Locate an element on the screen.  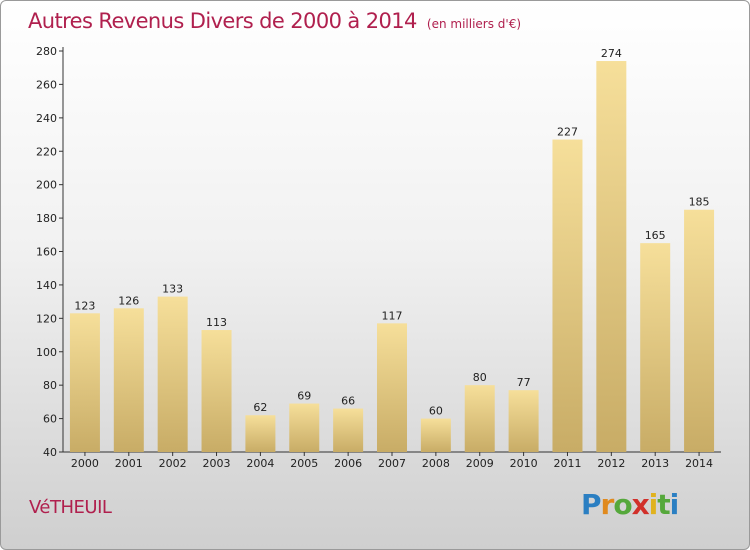
data-label: 126 is located at coordinates (128, 300).